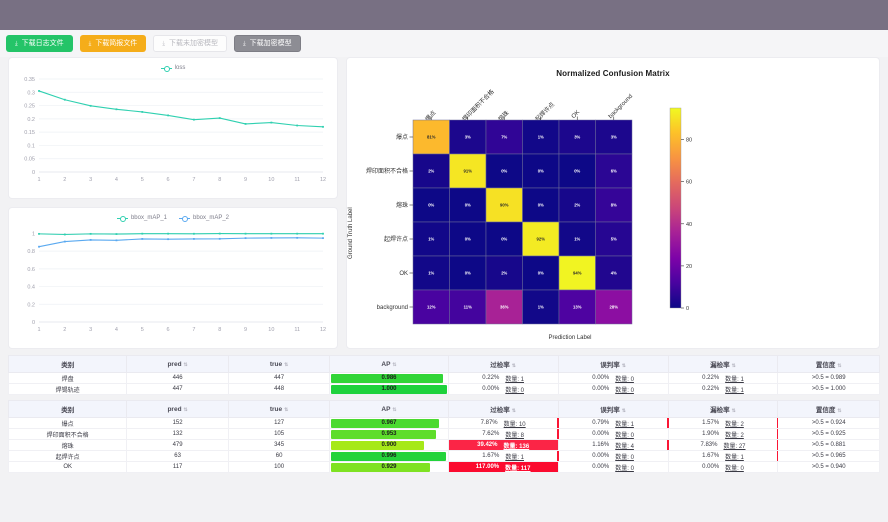  What do you see at coordinates (177, 434) in the screenshot?
I see `cell-pred: 132` at bounding box center [177, 434].